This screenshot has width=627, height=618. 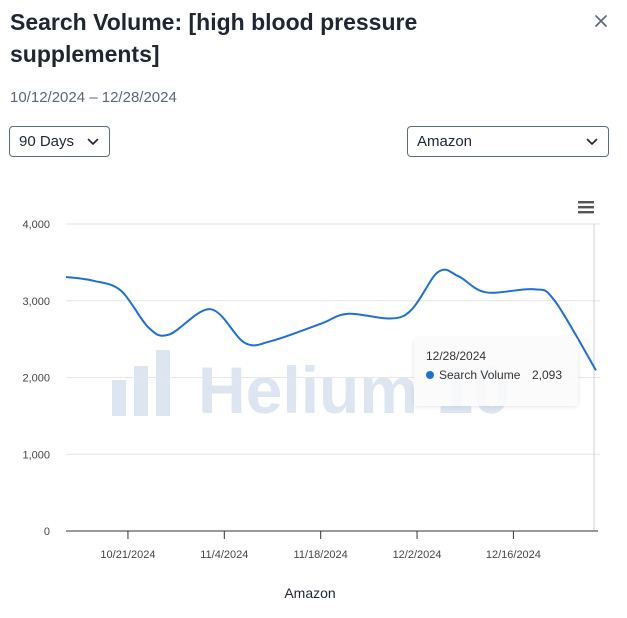 I want to click on marketplace-dropdown-value: Amazon, so click(x=445, y=141).